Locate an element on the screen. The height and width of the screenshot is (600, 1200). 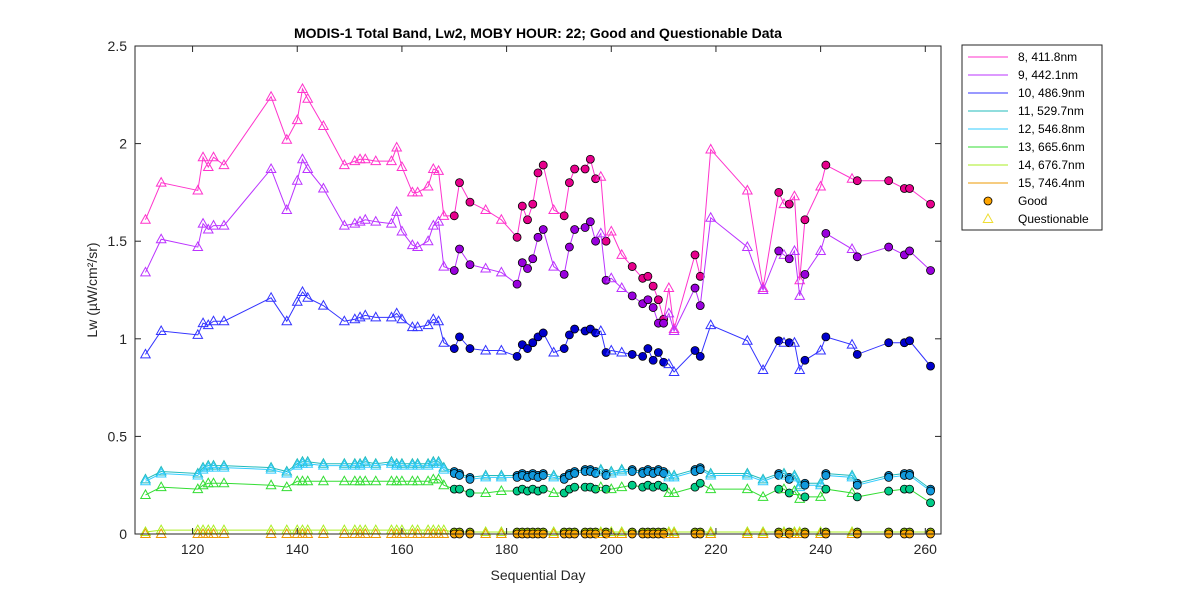
legend-label: 13, 665.6nm is located at coordinates (1051, 147).